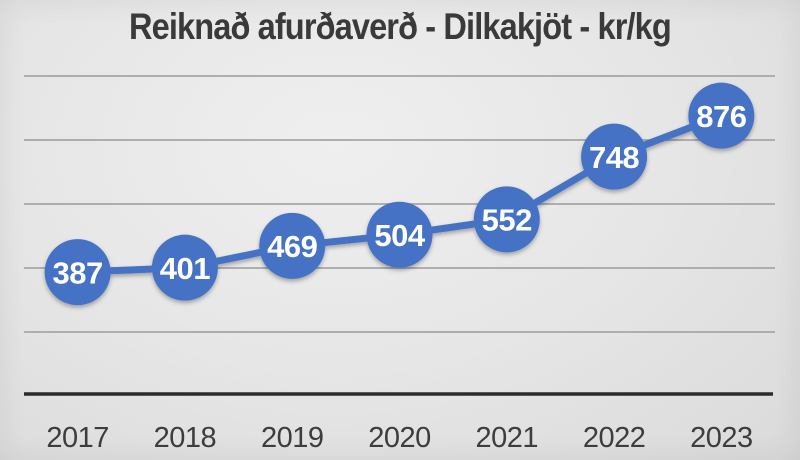  Describe the element at coordinates (399, 438) in the screenshot. I see `x-tick-label: 2020` at that location.